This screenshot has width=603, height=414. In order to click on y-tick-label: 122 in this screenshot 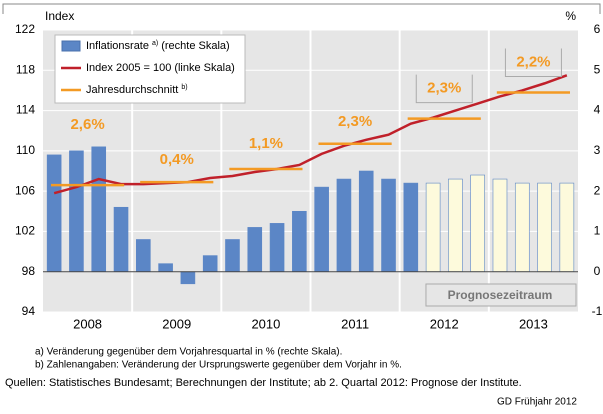, I will do `click(25, 29)`.